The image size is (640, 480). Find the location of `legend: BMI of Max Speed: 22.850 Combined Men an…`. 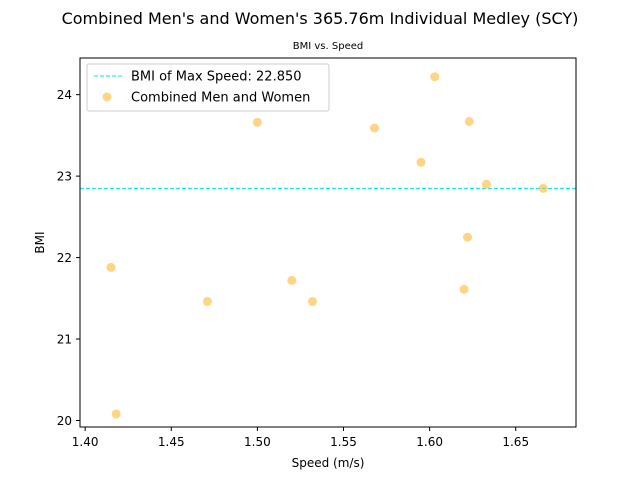

legend: BMI of Max Speed: 22.850 Combined Men an… is located at coordinates (208, 87).